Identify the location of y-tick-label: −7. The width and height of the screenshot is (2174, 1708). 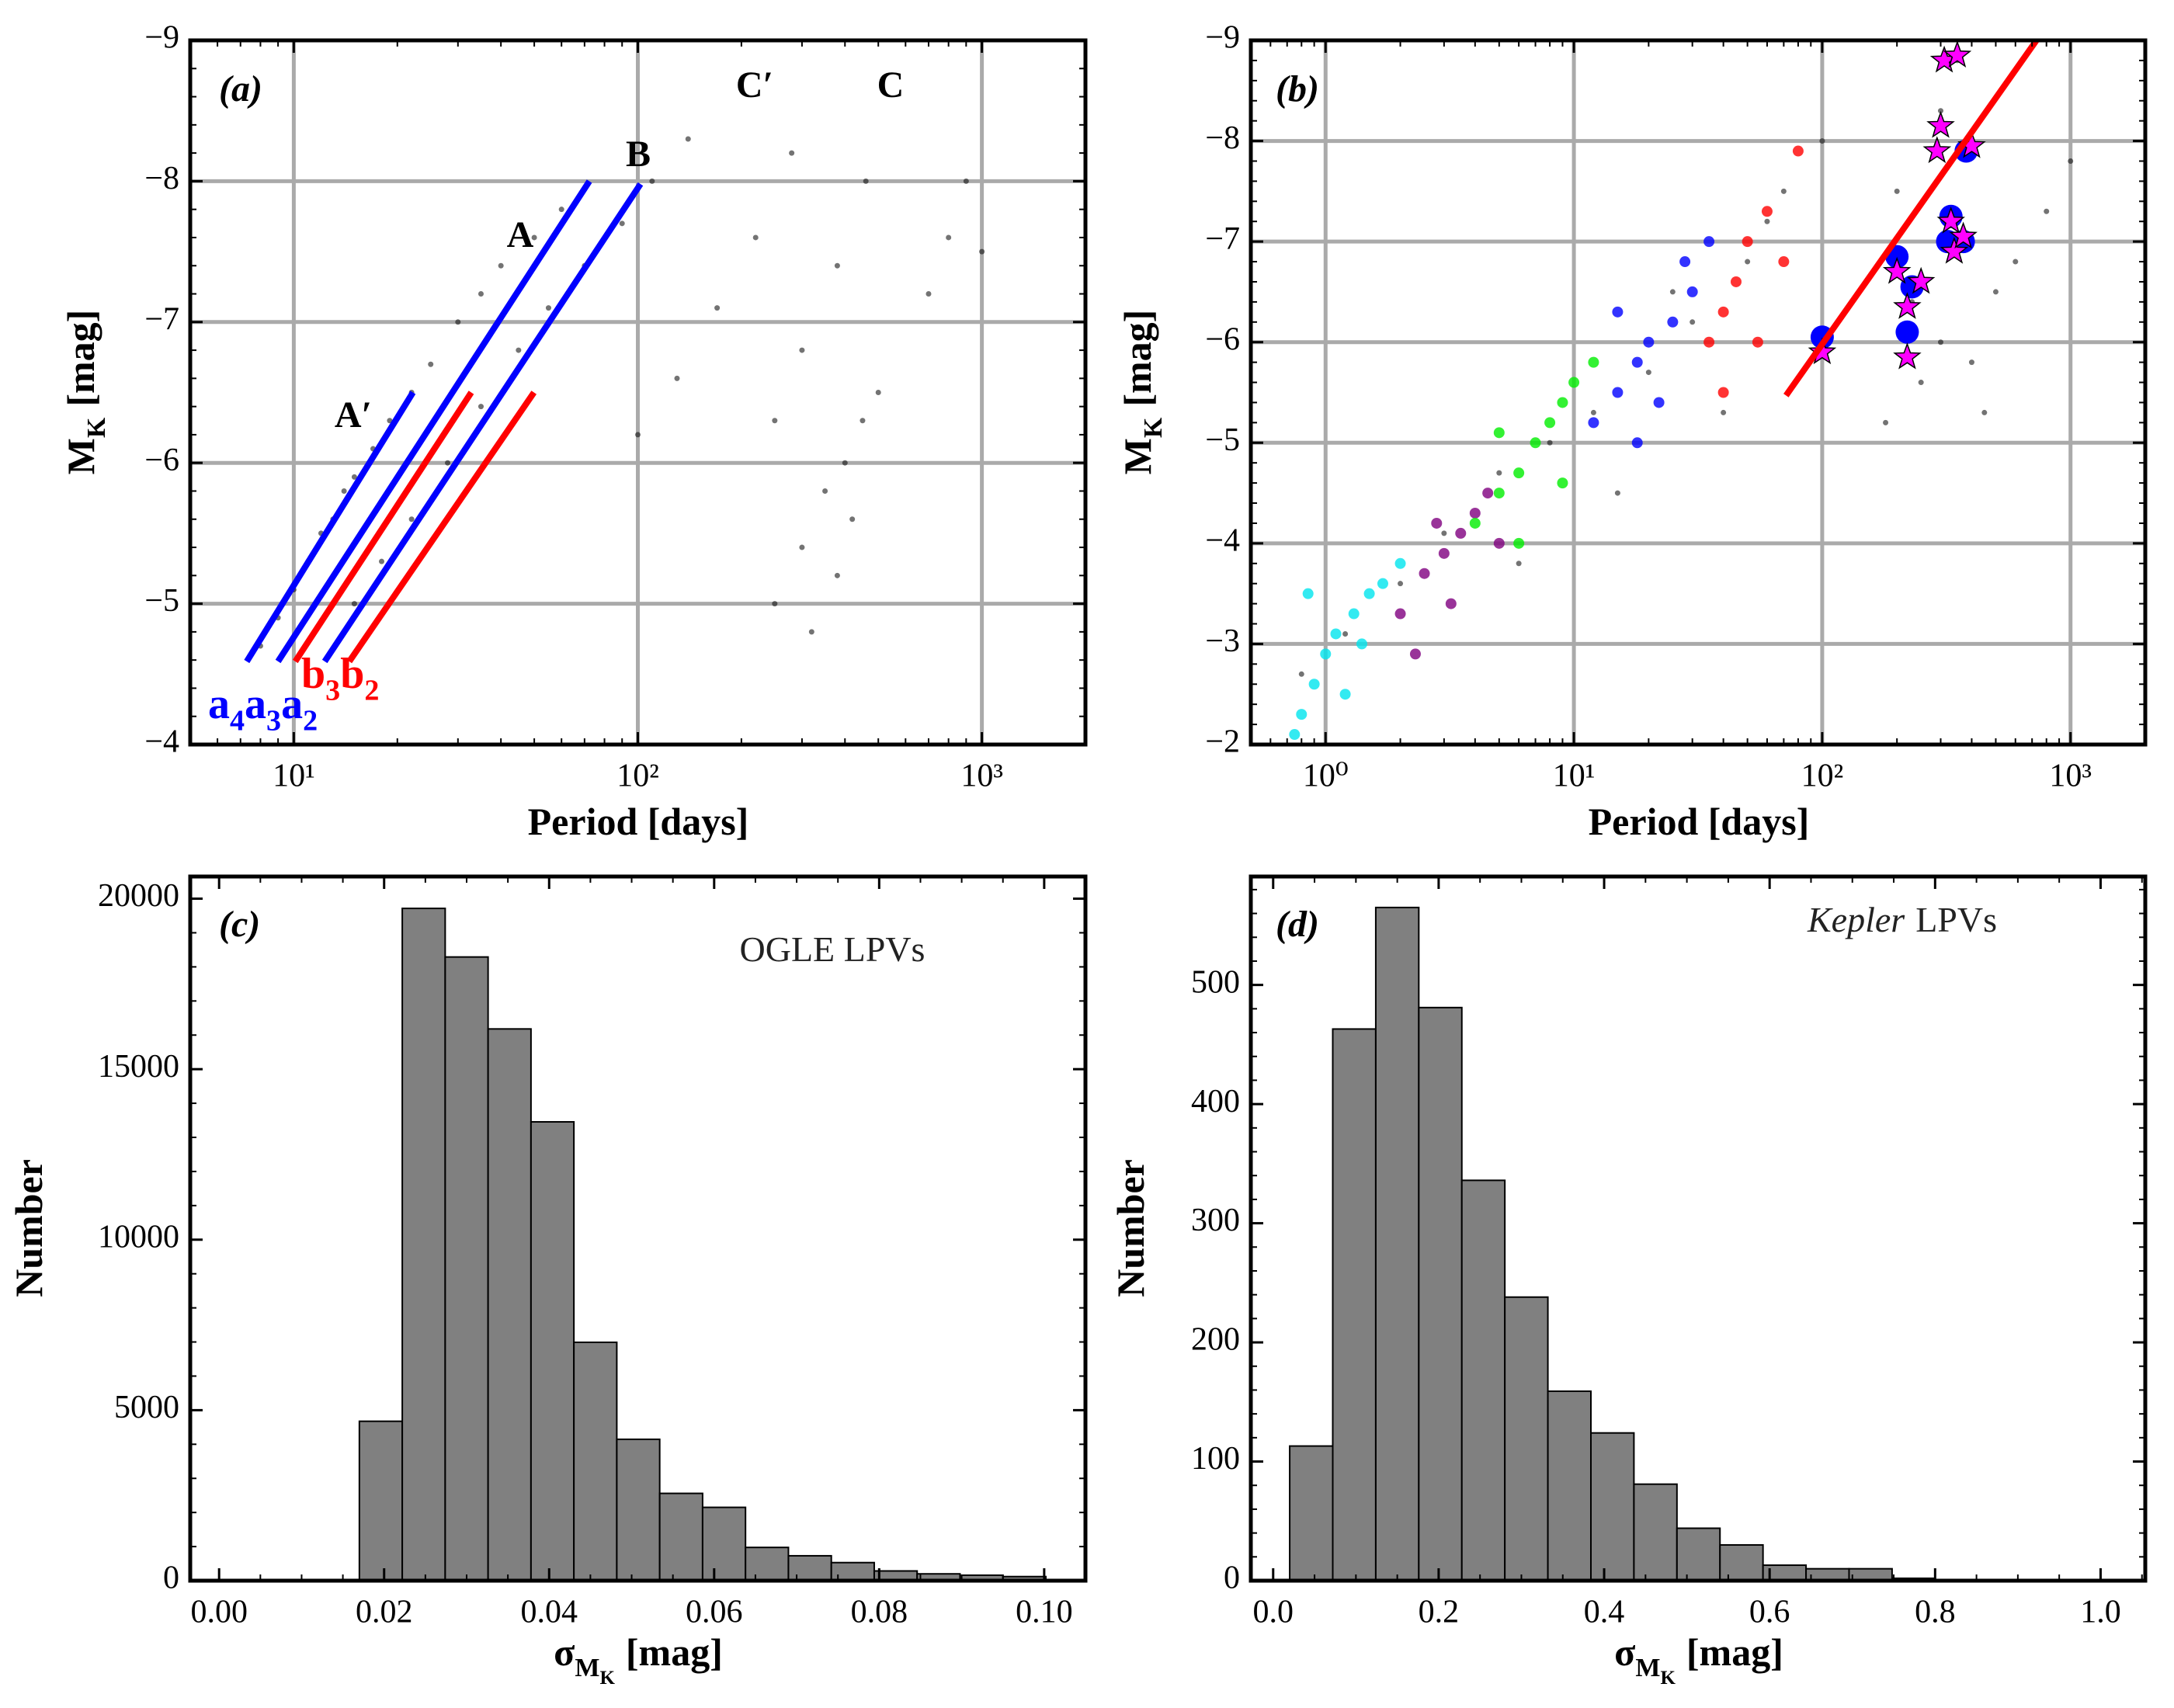
(1223, 239).